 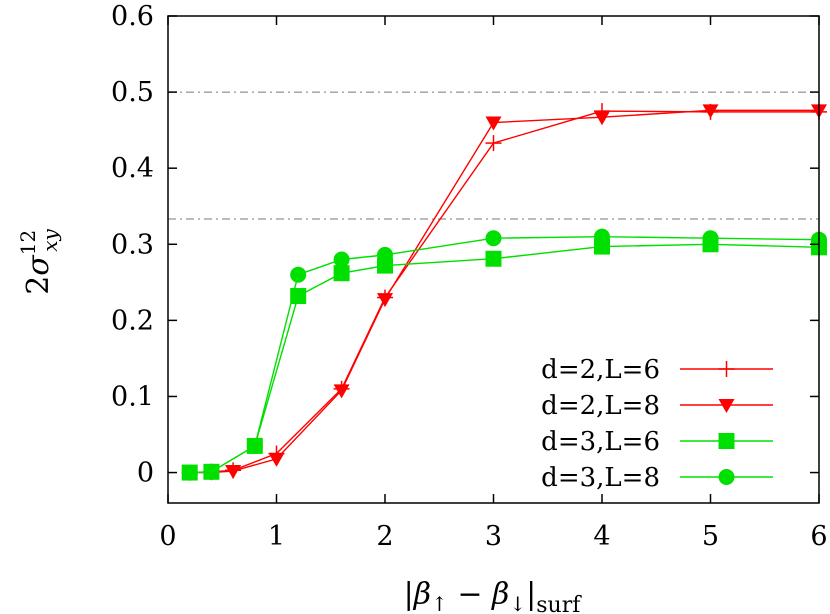 What do you see at coordinates (132, 92) in the screenshot?
I see `y-tick-label: 0.5` at bounding box center [132, 92].